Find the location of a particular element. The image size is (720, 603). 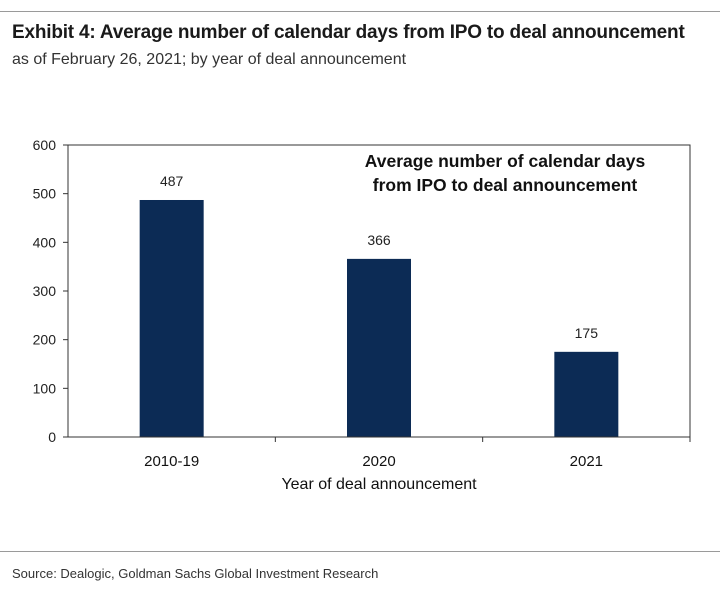

x-tick-label-2020: 2020 is located at coordinates (378, 461).